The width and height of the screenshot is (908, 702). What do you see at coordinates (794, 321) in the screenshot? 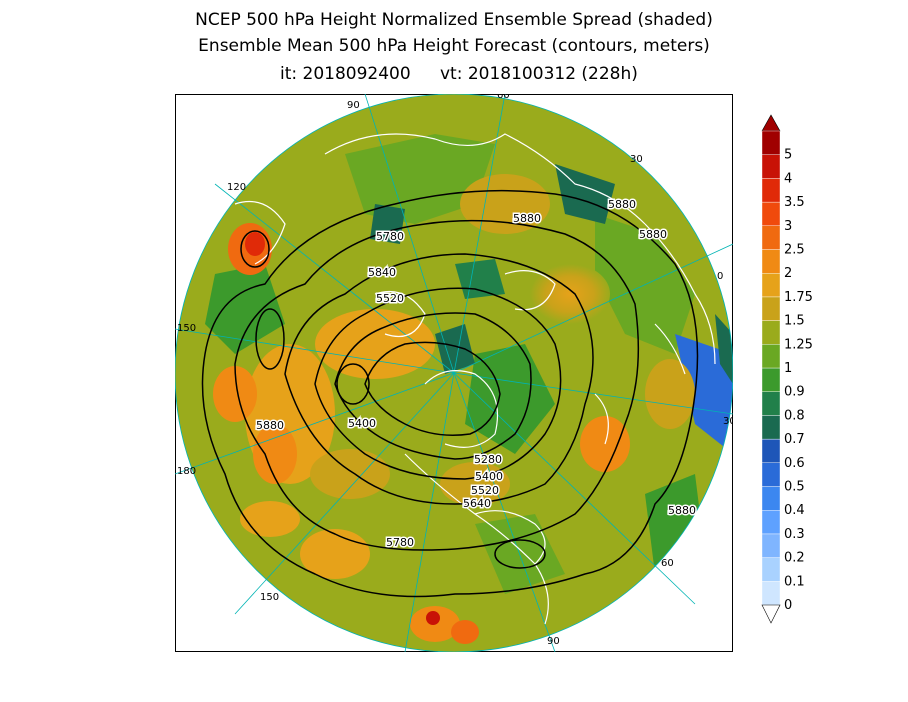
I see `colorbar-label: 1.5` at bounding box center [794, 321].